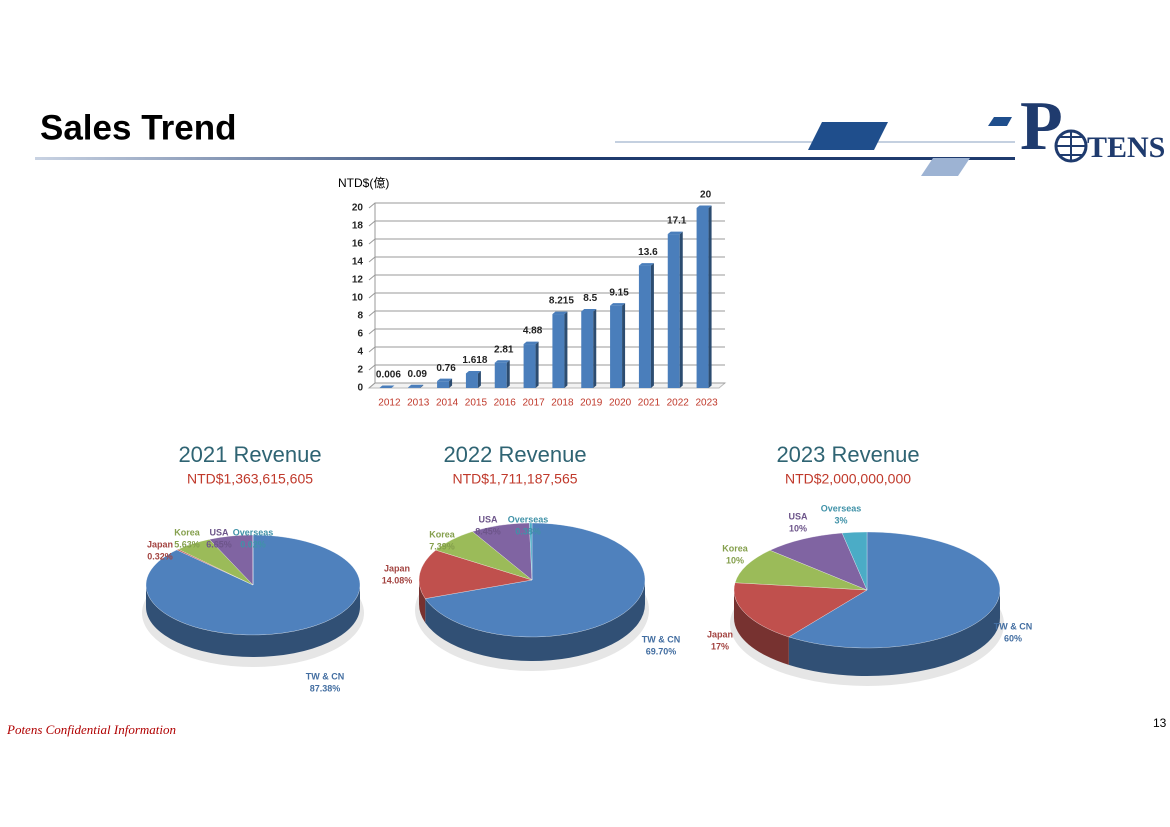 The image size is (1170, 827). Describe the element at coordinates (253, 544) in the screenshot. I see `slice-percent: 0.02%` at that location.